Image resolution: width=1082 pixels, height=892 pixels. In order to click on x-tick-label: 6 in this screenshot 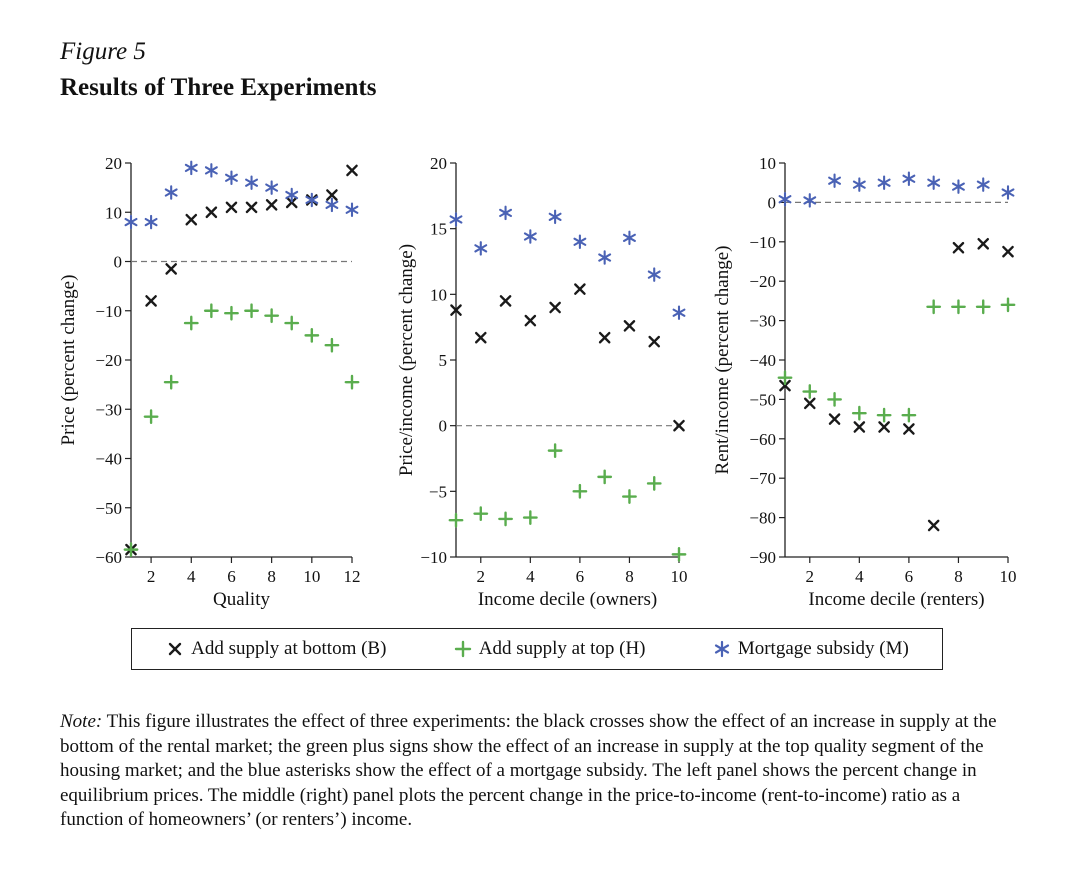, I will do `click(909, 576)`.